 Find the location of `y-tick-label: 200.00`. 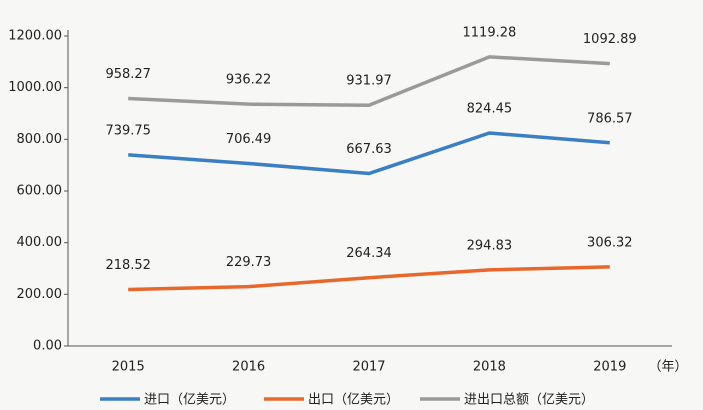

y-tick-label: 200.00 is located at coordinates (40, 294).